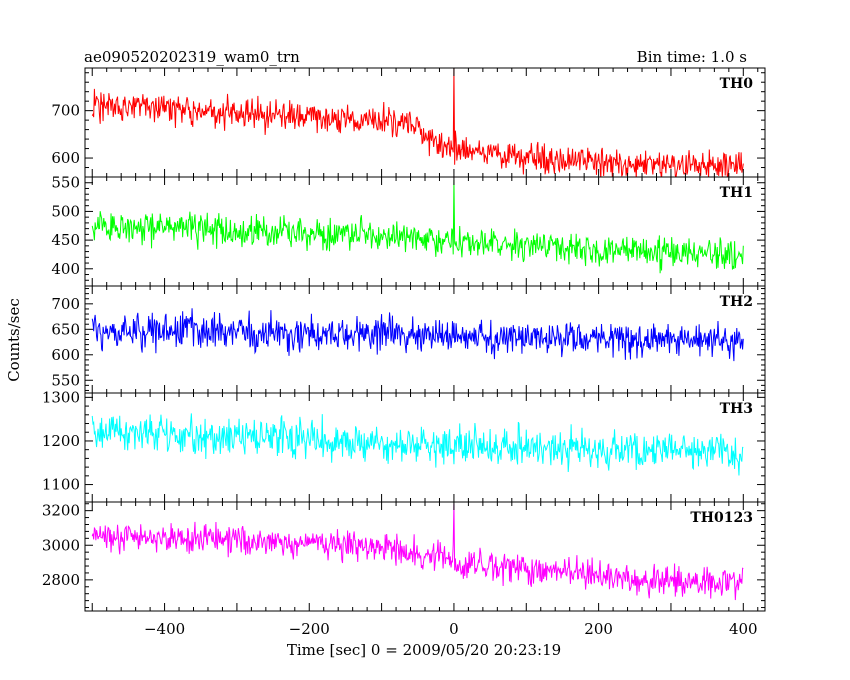 The height and width of the screenshot is (680, 850). I want to click on x-tick-label: 0, so click(454, 629).